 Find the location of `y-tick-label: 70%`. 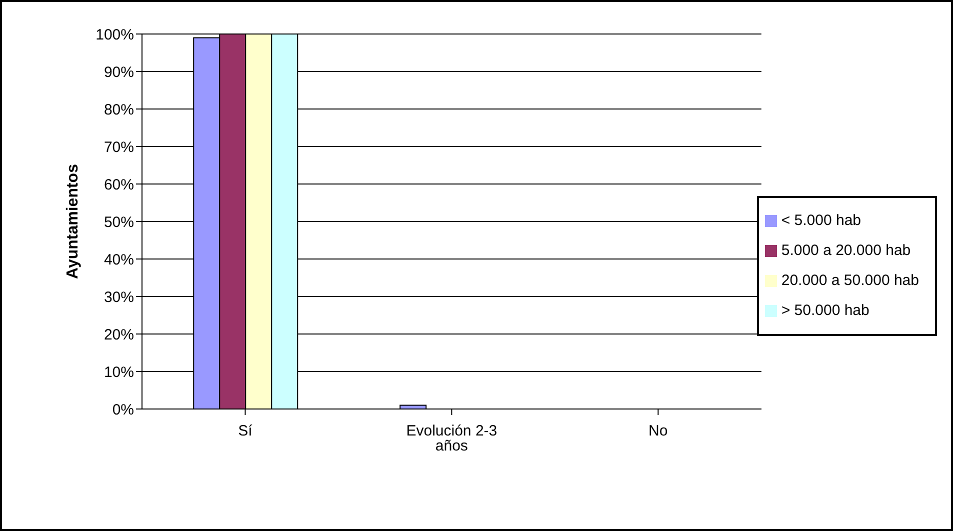

y-tick-label: 70% is located at coordinates (119, 147).